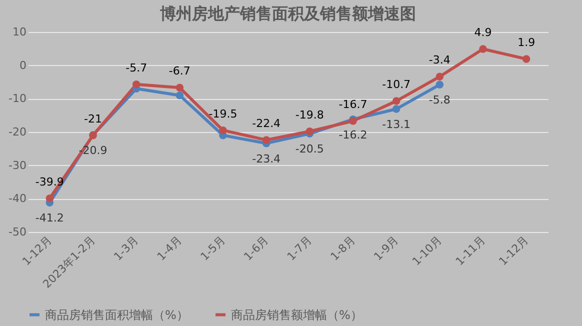 Image resolution: width=582 pixels, height=326 pixels. I want to click on chart-title: 博州房地产销售面积及销售额增速图, so click(287, 13).